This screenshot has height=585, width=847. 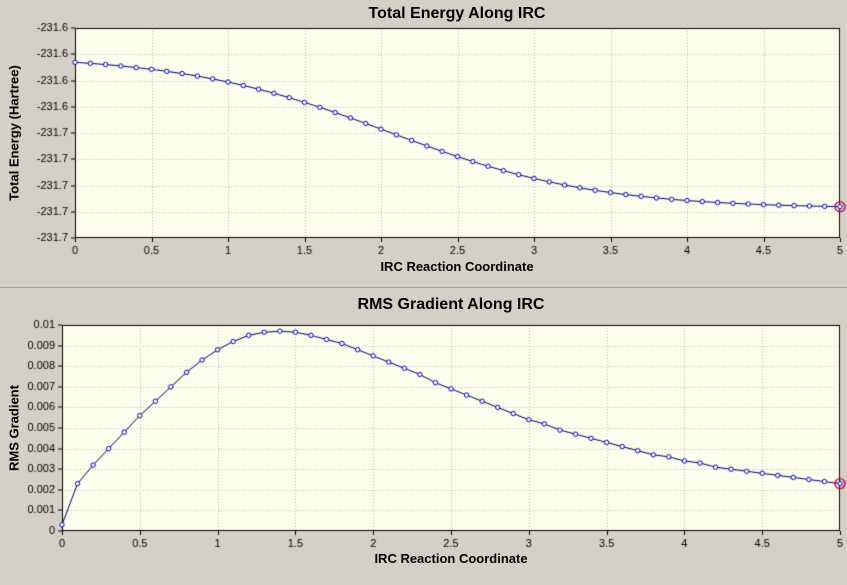 What do you see at coordinates (451, 304) in the screenshot?
I see `rms-gradient-chart-title: RMS Gradient Along IRC` at bounding box center [451, 304].